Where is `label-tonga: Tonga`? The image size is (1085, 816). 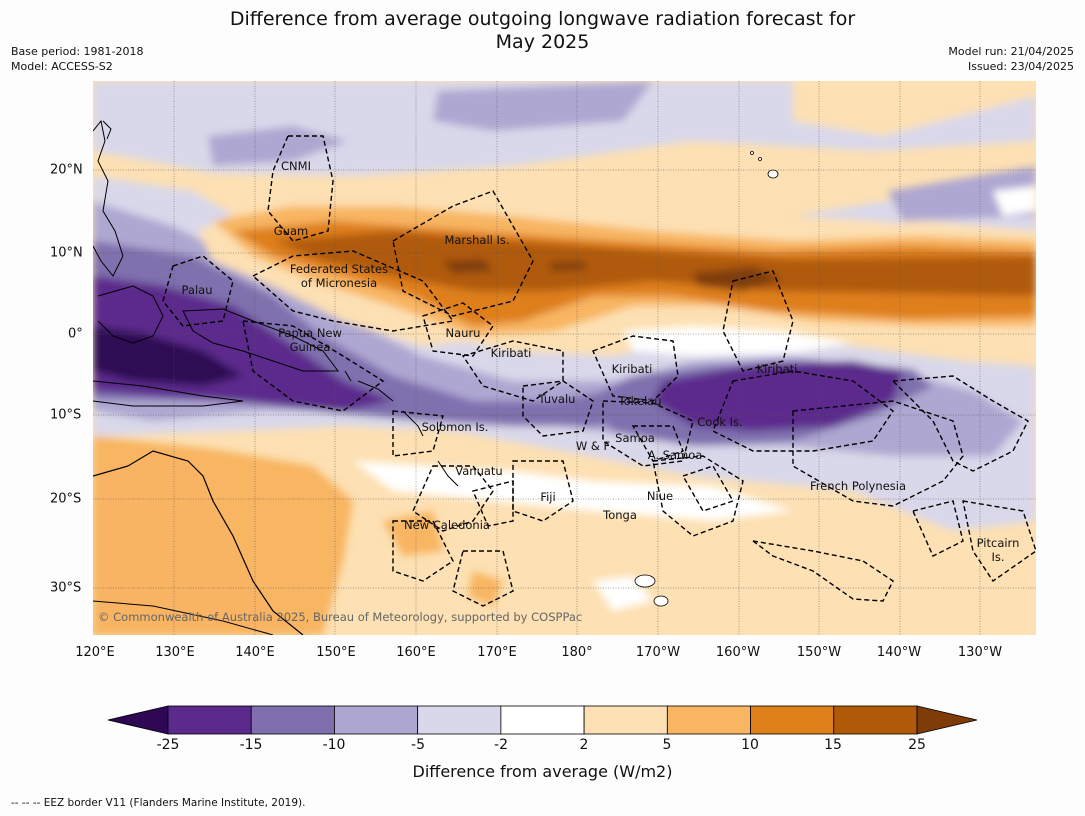
label-tonga: Tonga is located at coordinates (619, 515).